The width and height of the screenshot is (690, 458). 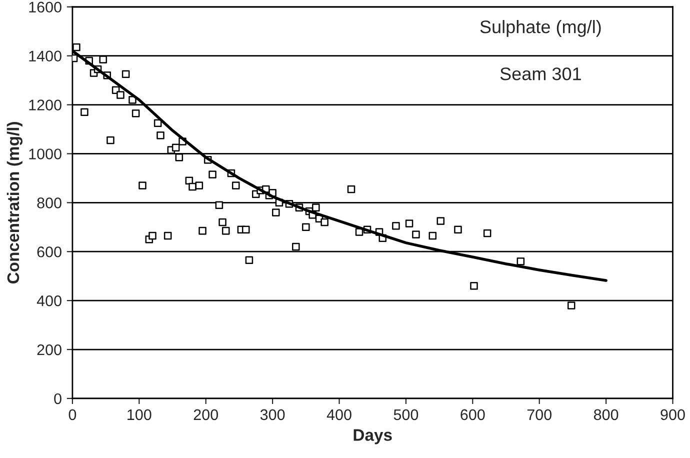 What do you see at coordinates (49, 300) in the screenshot?
I see `y-tick-label: 400` at bounding box center [49, 300].